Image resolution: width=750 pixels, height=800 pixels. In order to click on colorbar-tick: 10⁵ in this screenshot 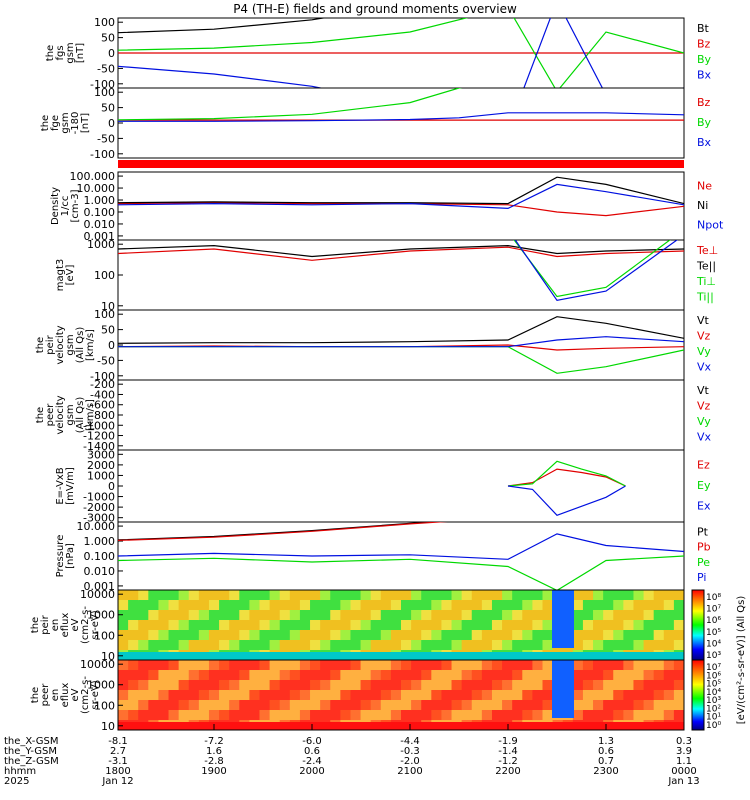, I will do `click(713, 685)`.